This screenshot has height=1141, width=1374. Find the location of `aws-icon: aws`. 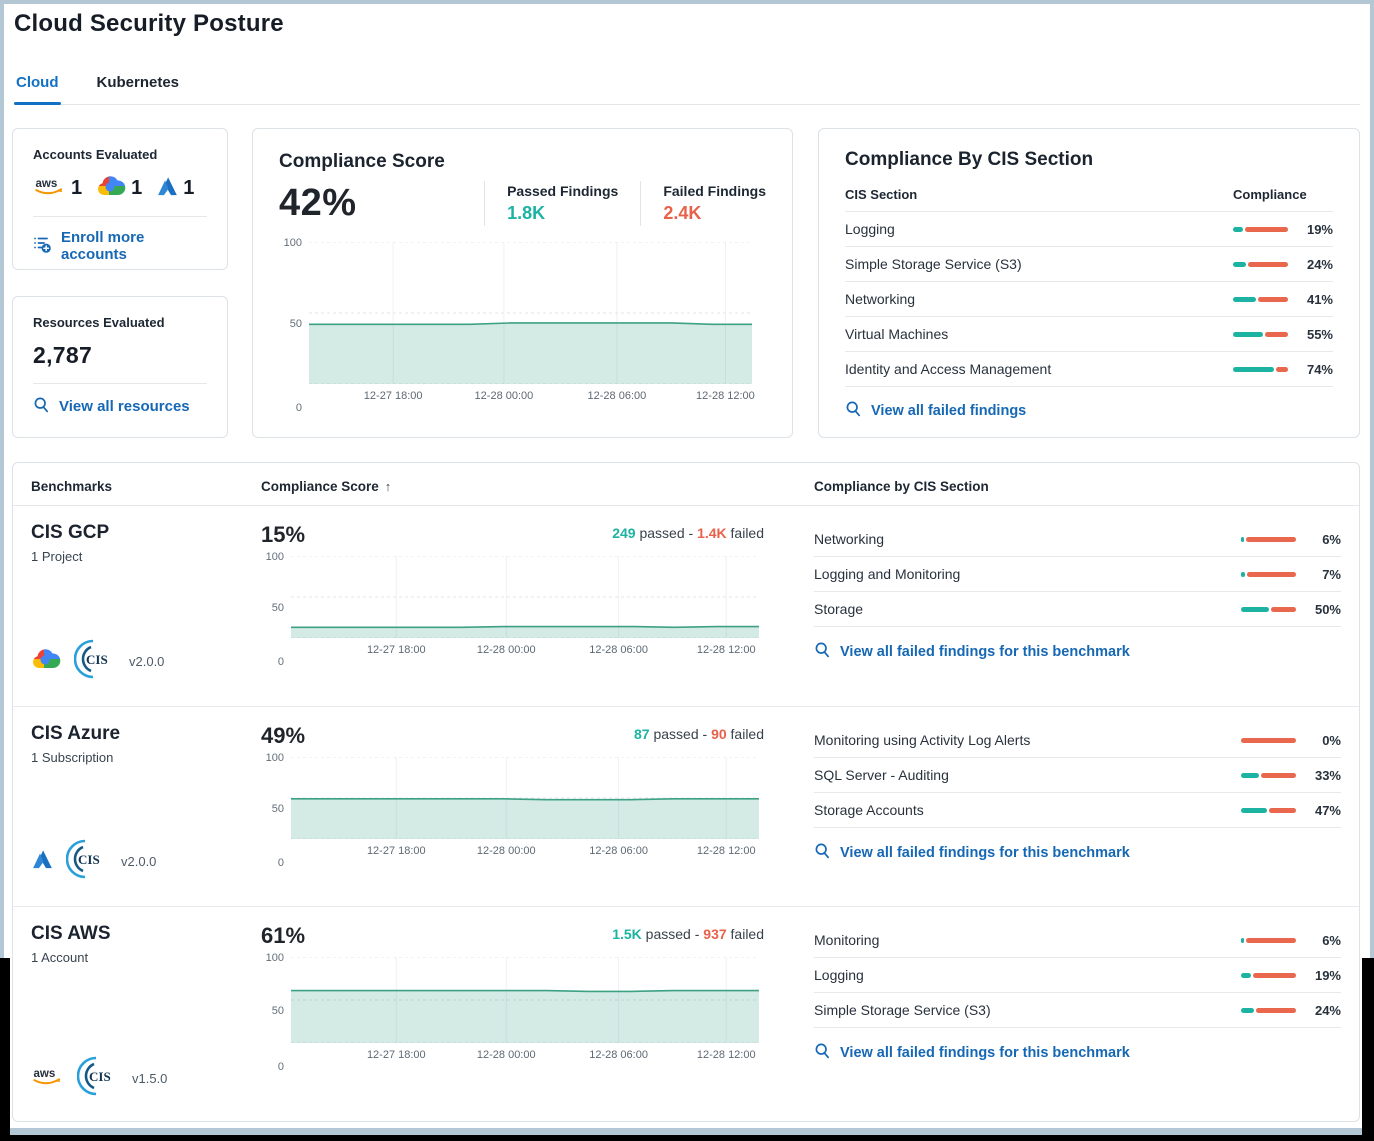

aws-icon: aws is located at coordinates (47, 1076).